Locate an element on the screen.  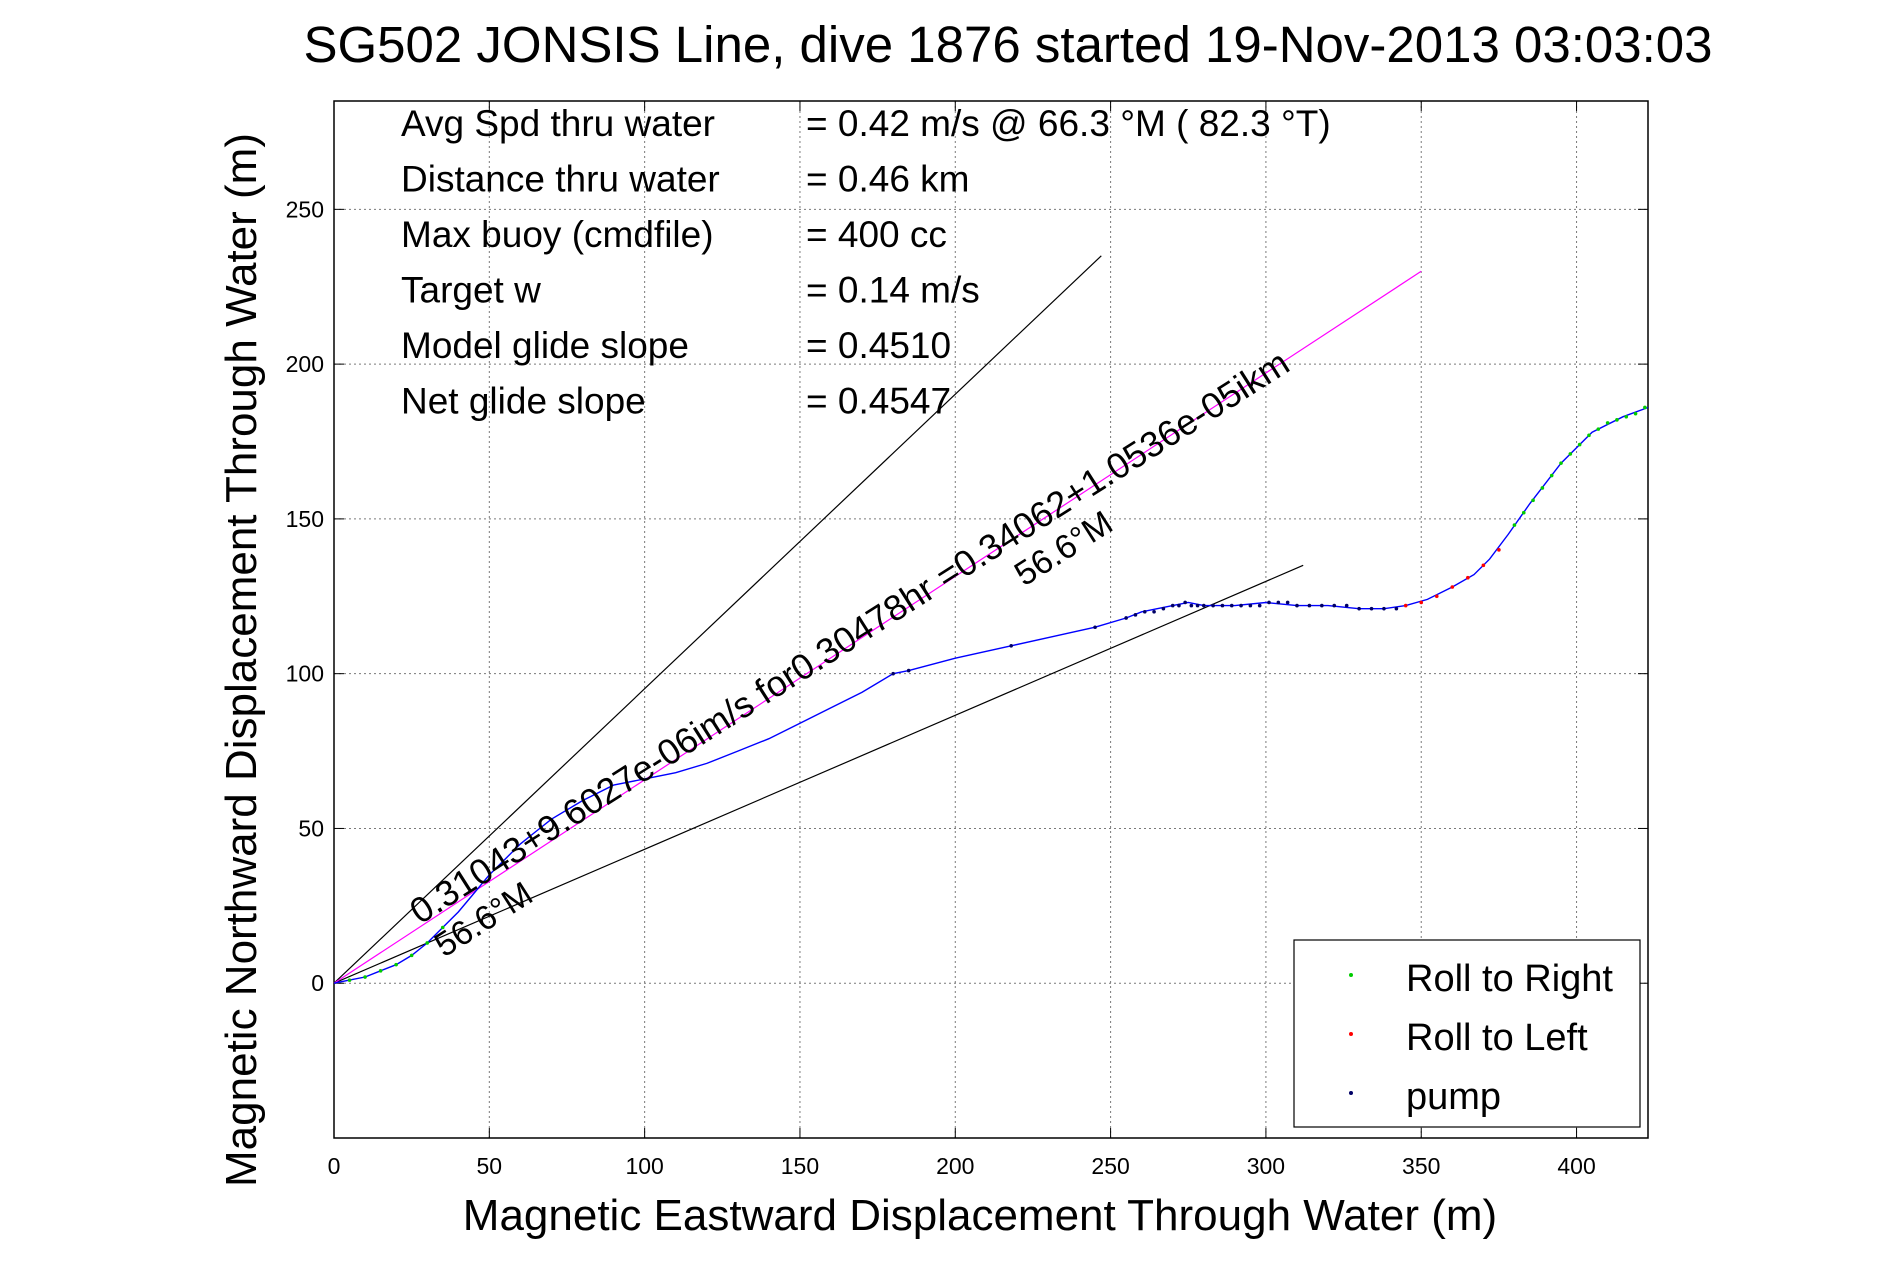
info-label: Distance thru water is located at coordinates (560, 179).